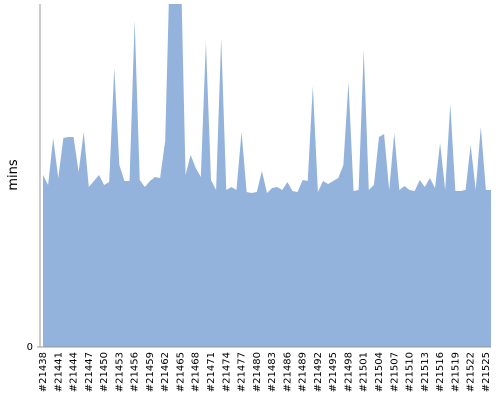 The image size is (500, 400). Describe the element at coordinates (13, 175) in the screenshot. I see `y-axis-label: mins` at that location.